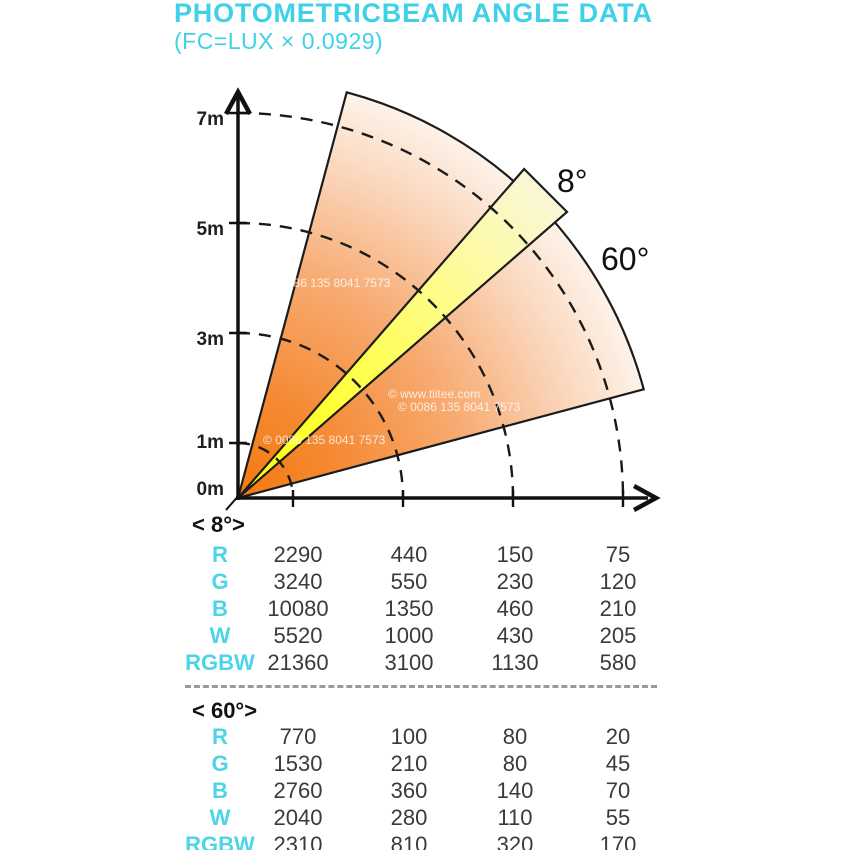 This screenshot has width=850, height=850. What do you see at coordinates (210, 119) in the screenshot?
I see `distance-label-7m: 7m` at bounding box center [210, 119].